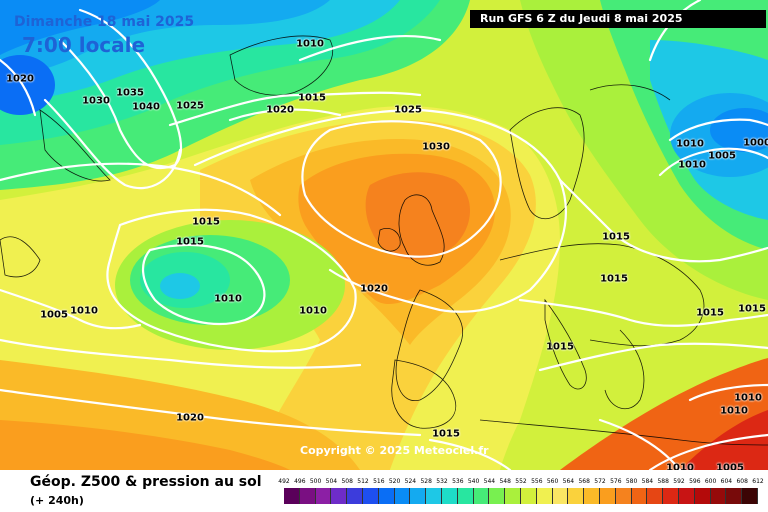 The width and height of the screenshot is (768, 512). What do you see at coordinates (104, 22) in the screenshot?
I see `valid-date: Dimanche 18 mai 2025` at bounding box center [104, 22].